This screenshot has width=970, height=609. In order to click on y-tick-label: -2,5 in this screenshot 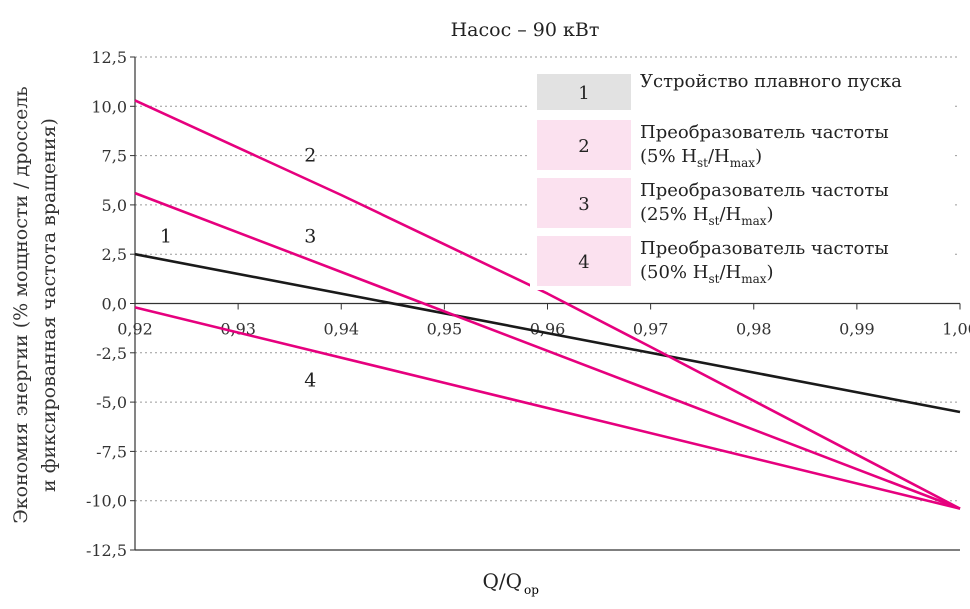, I will do `click(111, 353)`.